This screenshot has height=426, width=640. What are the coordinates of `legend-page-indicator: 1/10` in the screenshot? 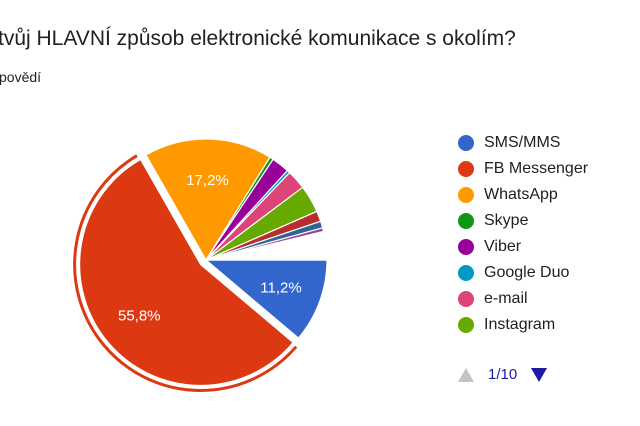 It's located at (503, 374).